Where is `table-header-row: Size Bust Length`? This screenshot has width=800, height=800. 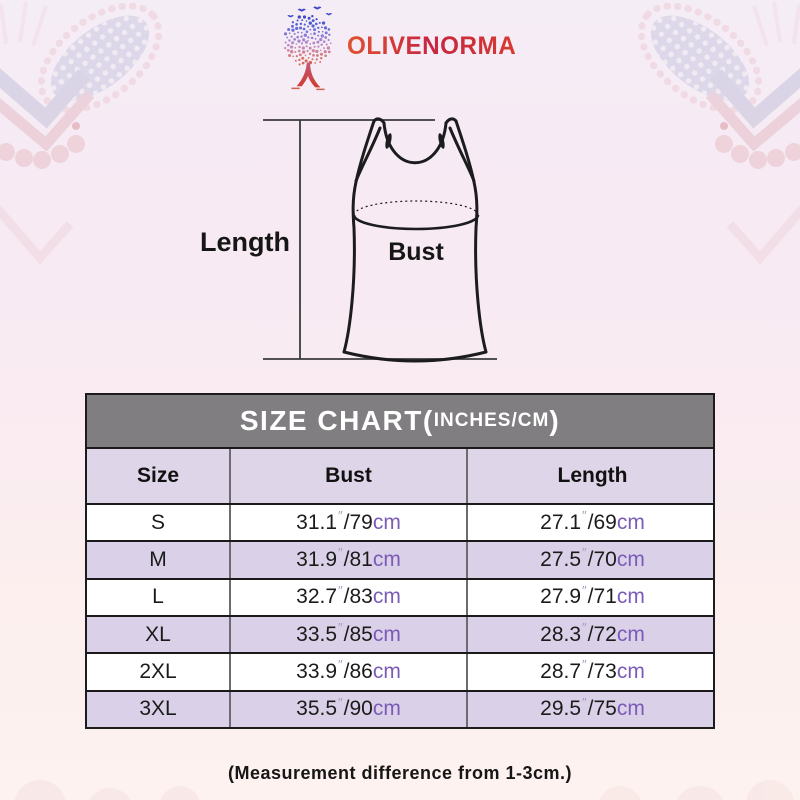 table-header-row: Size Bust Length is located at coordinates (400, 475).